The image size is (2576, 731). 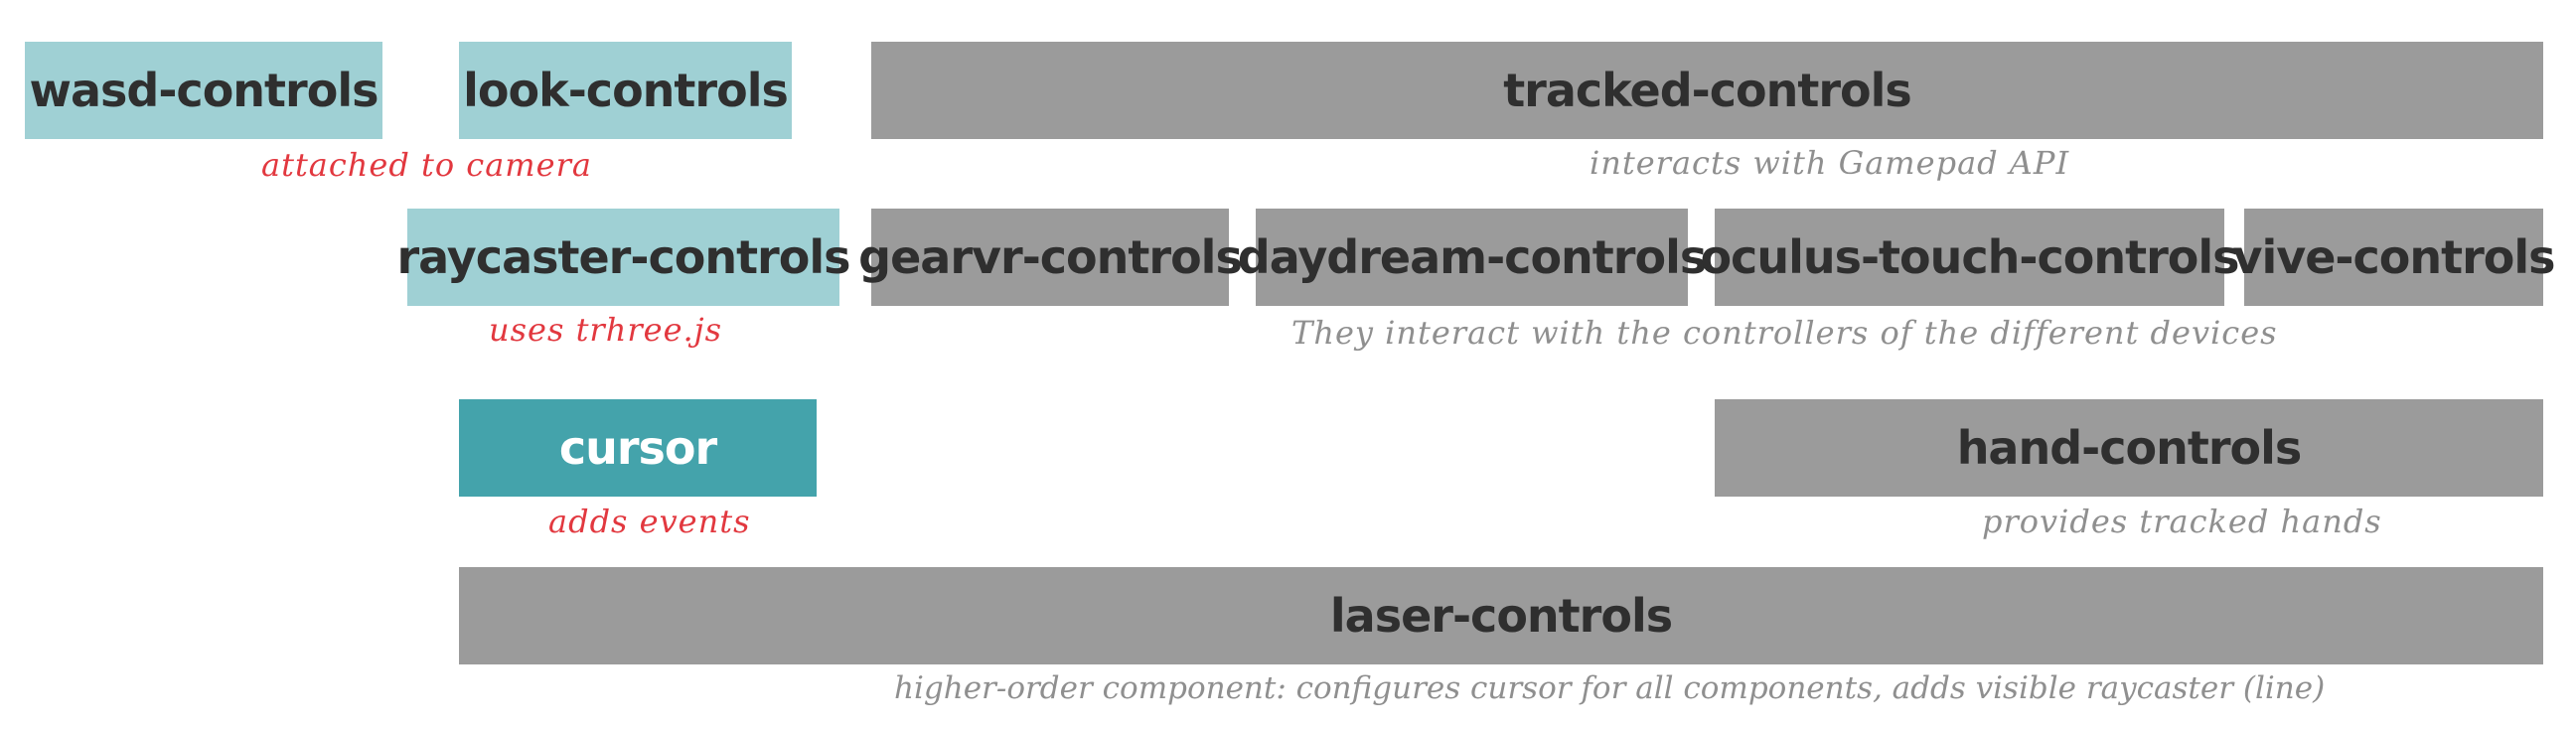 I want to click on look-controls-box: look-controls, so click(x=625, y=90).